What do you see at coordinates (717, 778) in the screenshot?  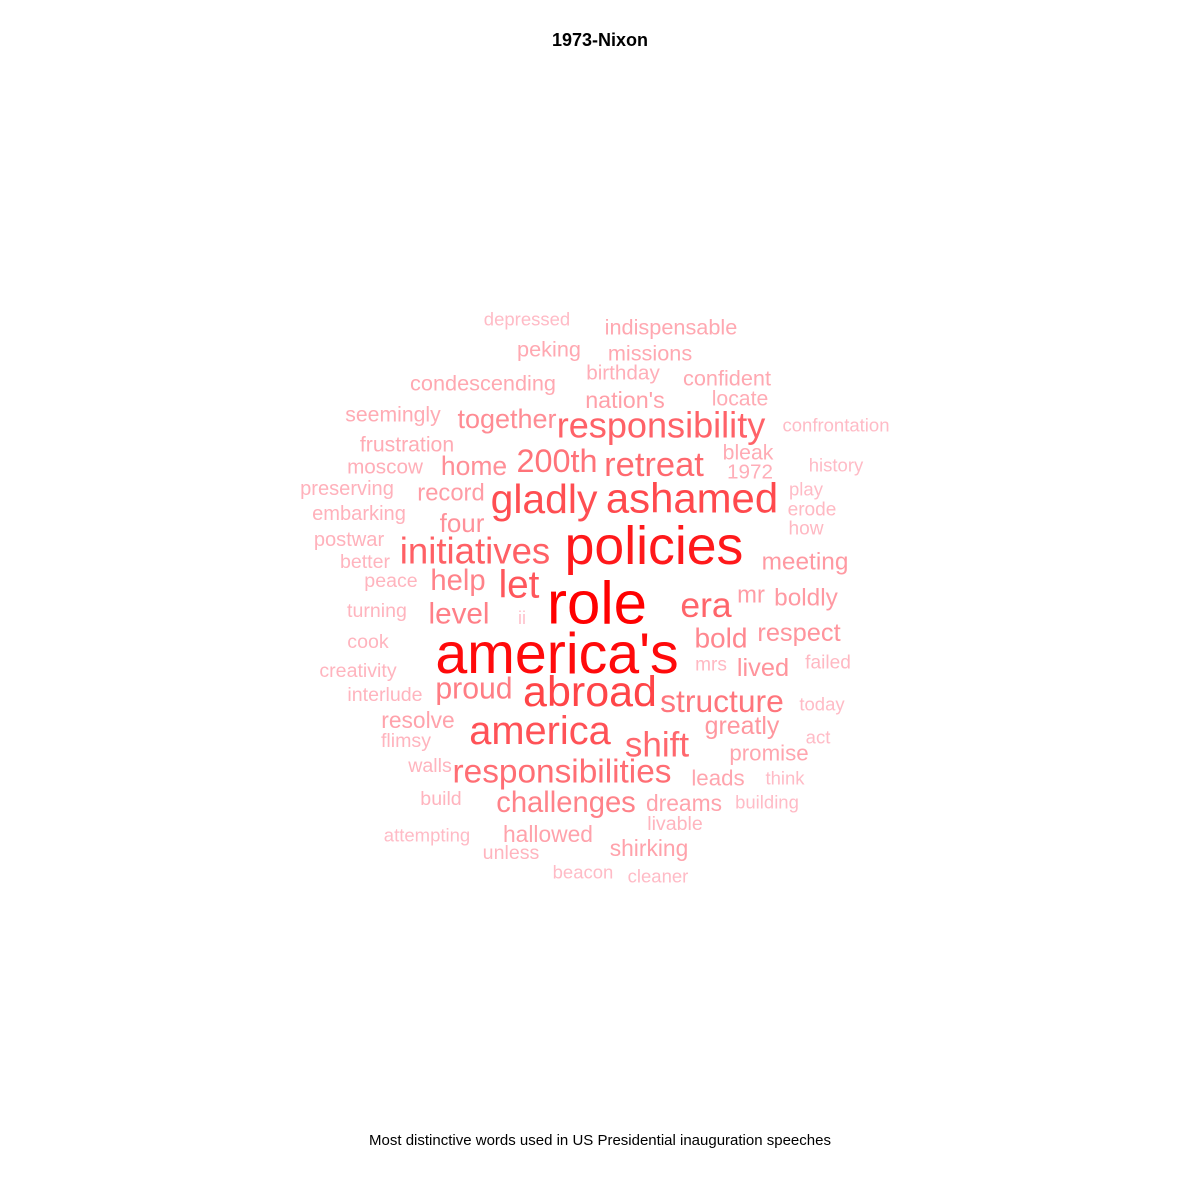 I see `word-leads: leads` at bounding box center [717, 778].